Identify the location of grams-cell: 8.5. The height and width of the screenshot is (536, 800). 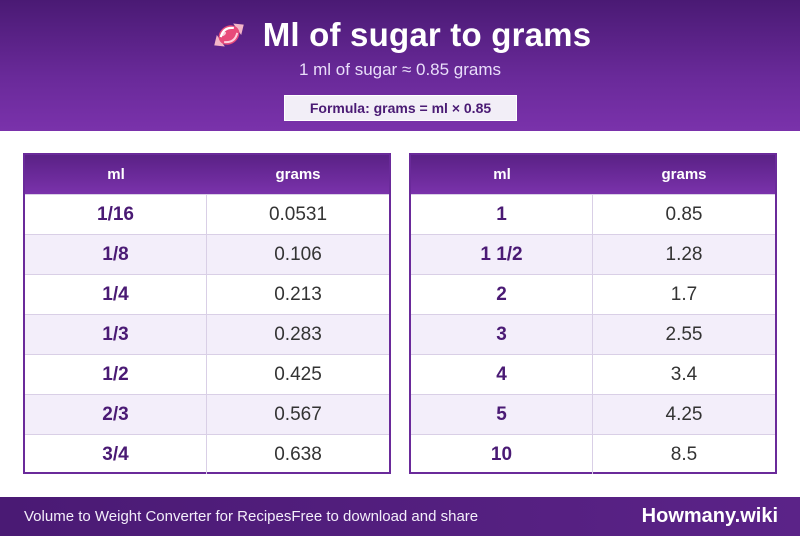
(684, 454).